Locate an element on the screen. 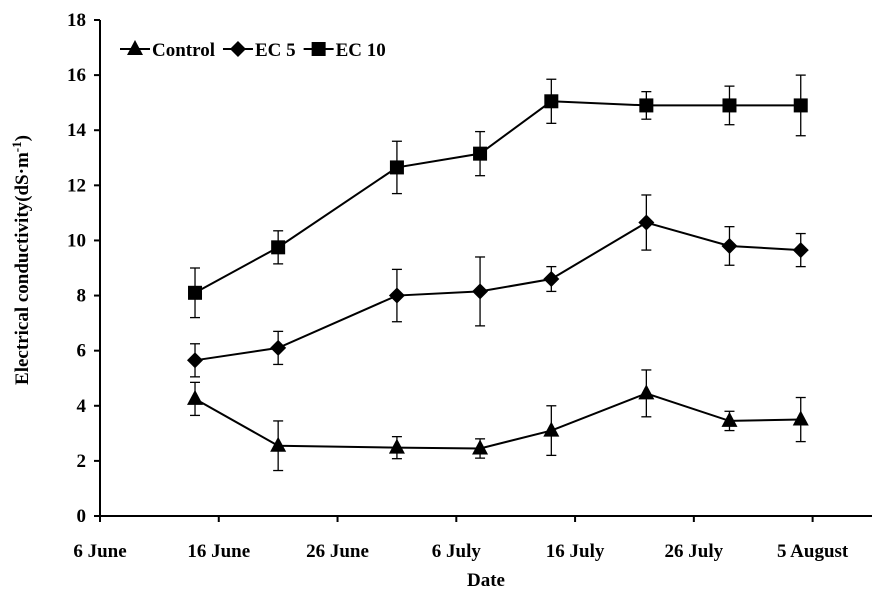  legend-label: EC 5 is located at coordinates (275, 50).